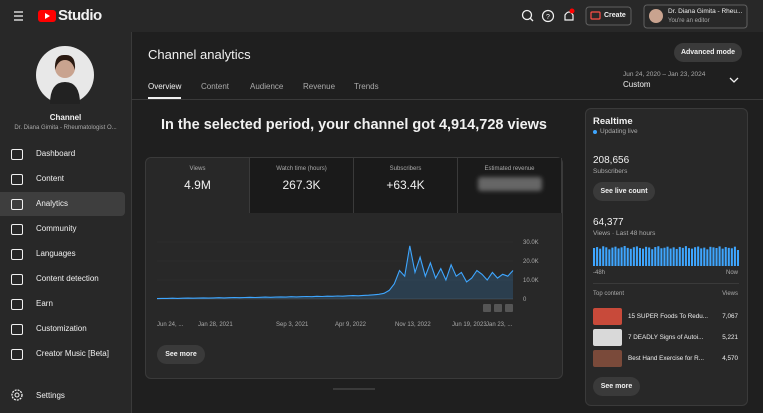 Image resolution: width=763 pixels, height=413 pixels. Describe the element at coordinates (734, 80) in the screenshot. I see `date-chevron` at that location.